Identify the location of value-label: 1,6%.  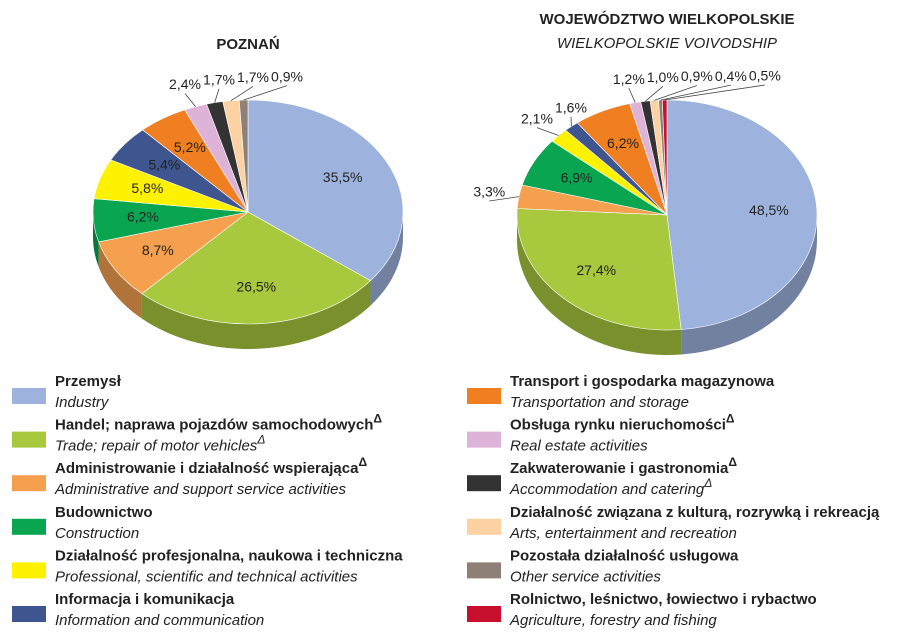
(571, 107).